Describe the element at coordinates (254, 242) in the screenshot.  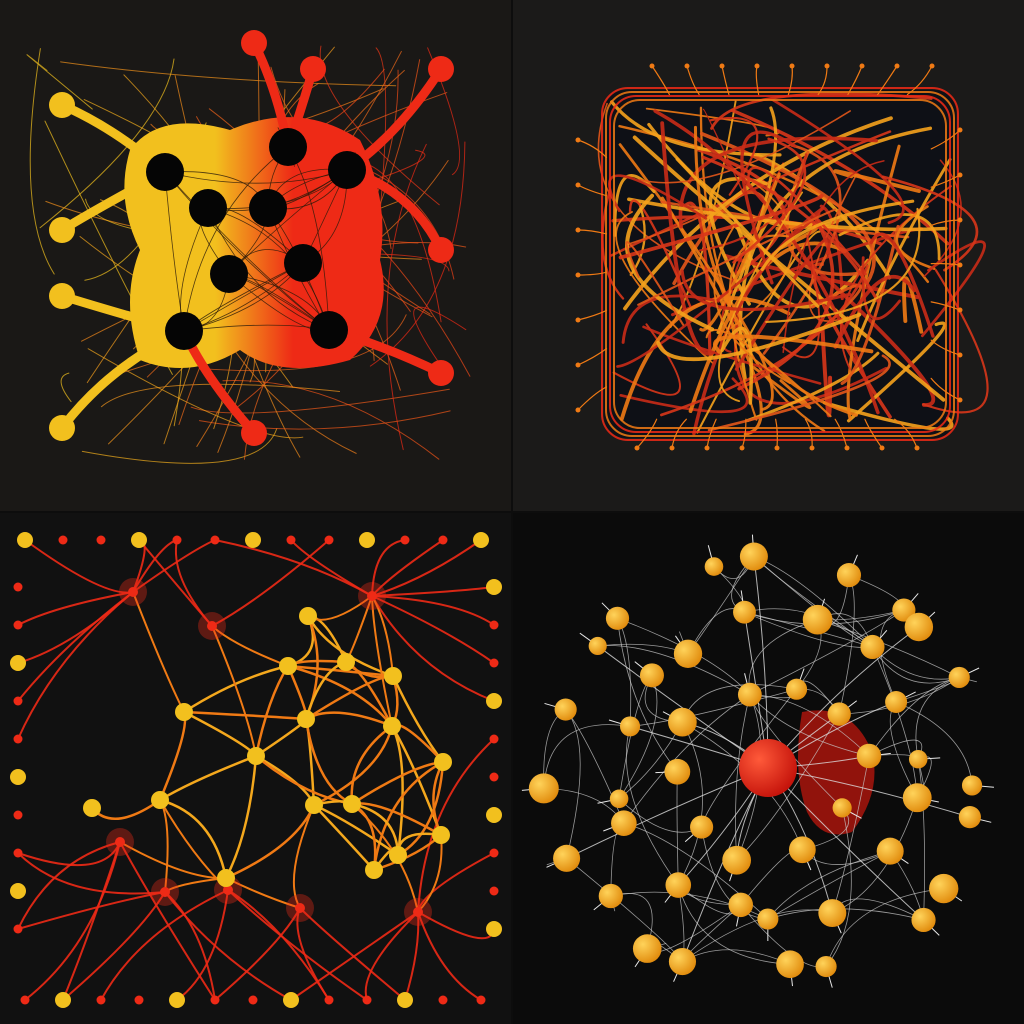
I see `central-blob` at that location.